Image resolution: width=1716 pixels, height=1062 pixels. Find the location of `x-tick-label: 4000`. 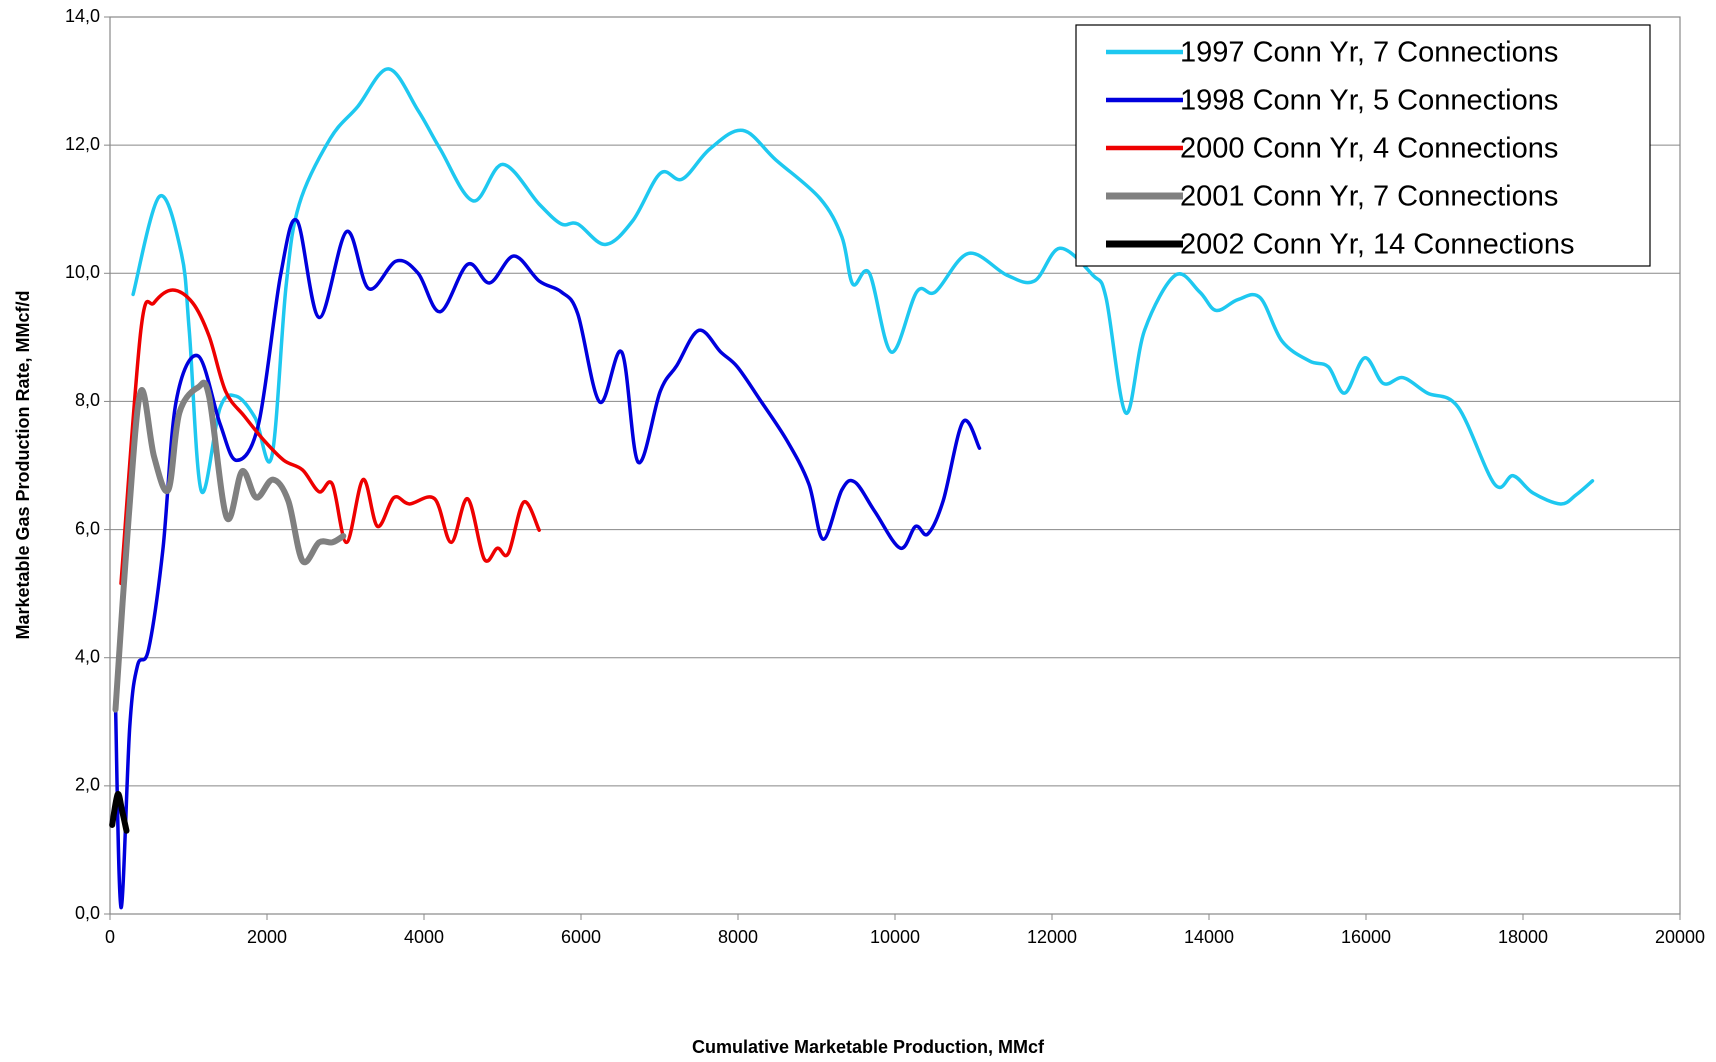

x-tick-label: 4000 is located at coordinates (424, 937).